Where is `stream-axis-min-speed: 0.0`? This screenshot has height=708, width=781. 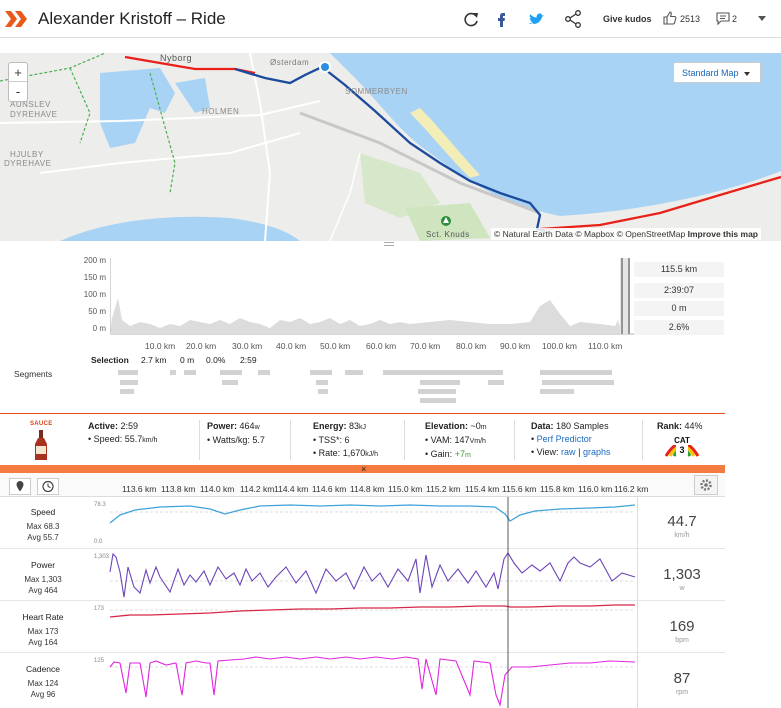
stream-axis-min-speed: 0.0 is located at coordinates (98, 542).